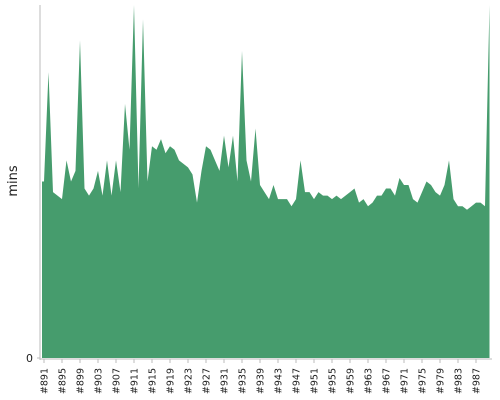 The height and width of the screenshot is (400, 500). What do you see at coordinates (81, 381) in the screenshot?
I see `x-tick-label: #899` at bounding box center [81, 381].